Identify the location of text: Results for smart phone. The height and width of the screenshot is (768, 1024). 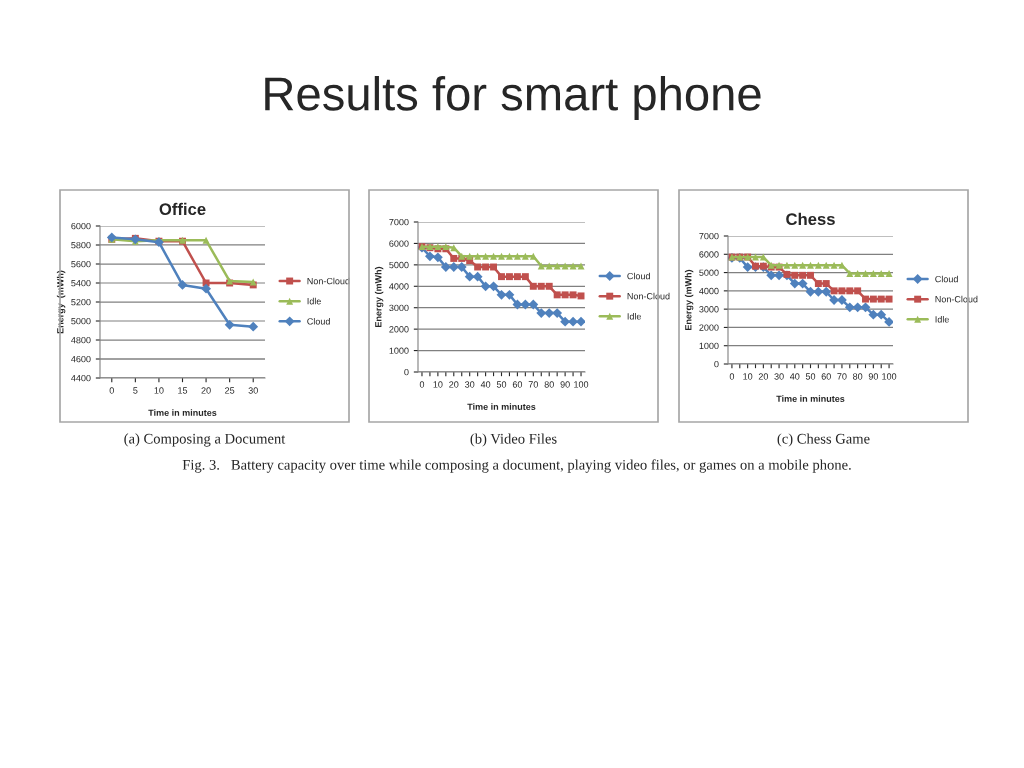
(513, 98).